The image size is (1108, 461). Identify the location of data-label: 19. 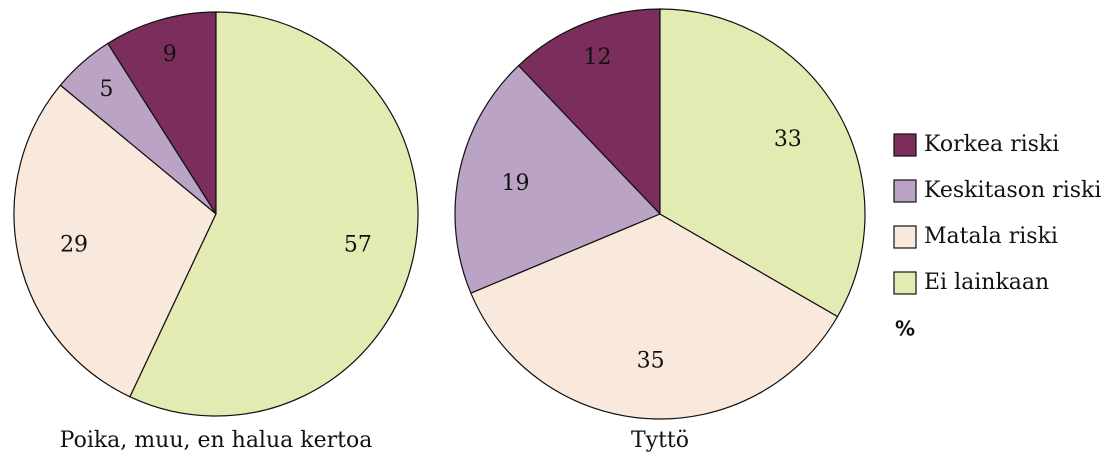
(516, 183).